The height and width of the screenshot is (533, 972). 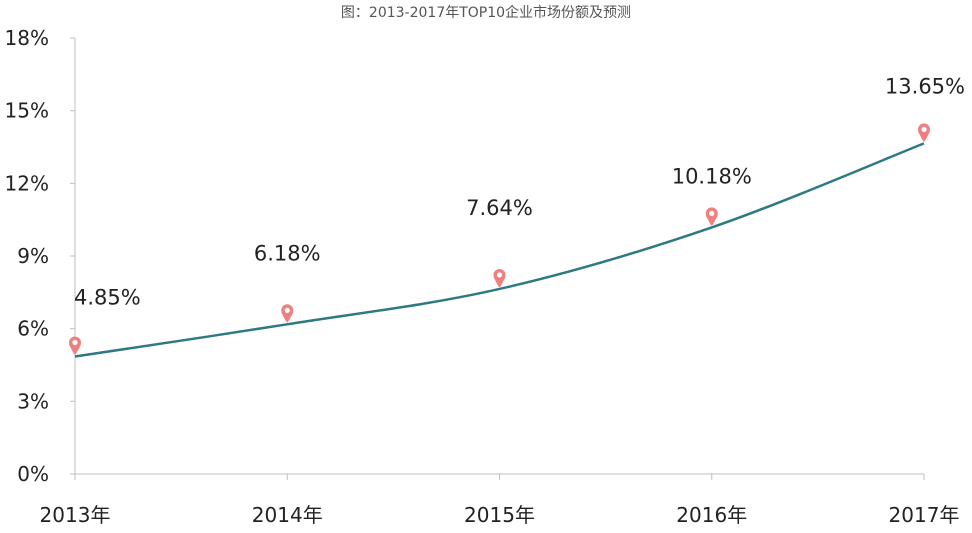 What do you see at coordinates (287, 253) in the screenshot?
I see `data-label: 6.18%` at bounding box center [287, 253].